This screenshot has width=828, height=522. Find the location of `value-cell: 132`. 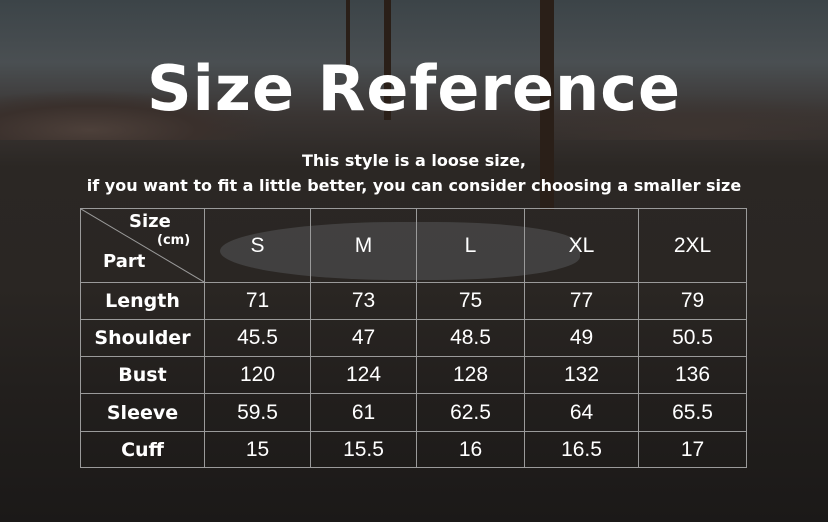

value-cell: 132 is located at coordinates (581, 375).